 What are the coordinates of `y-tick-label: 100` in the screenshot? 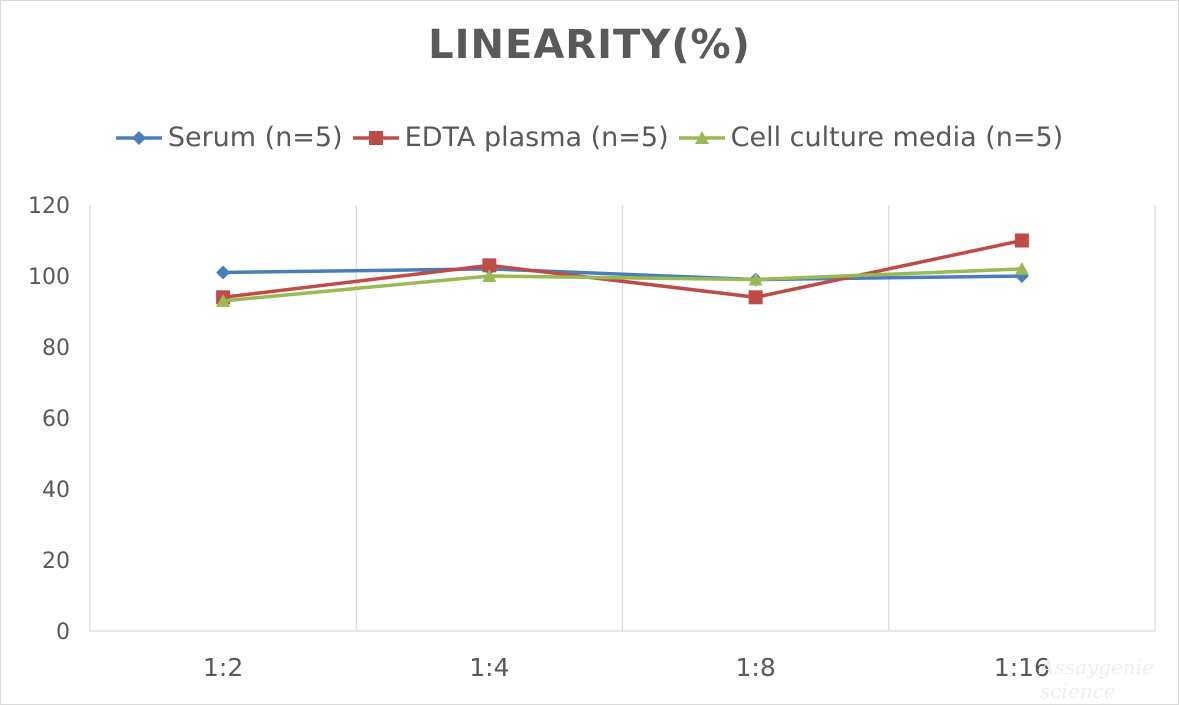 It's located at (49, 277).